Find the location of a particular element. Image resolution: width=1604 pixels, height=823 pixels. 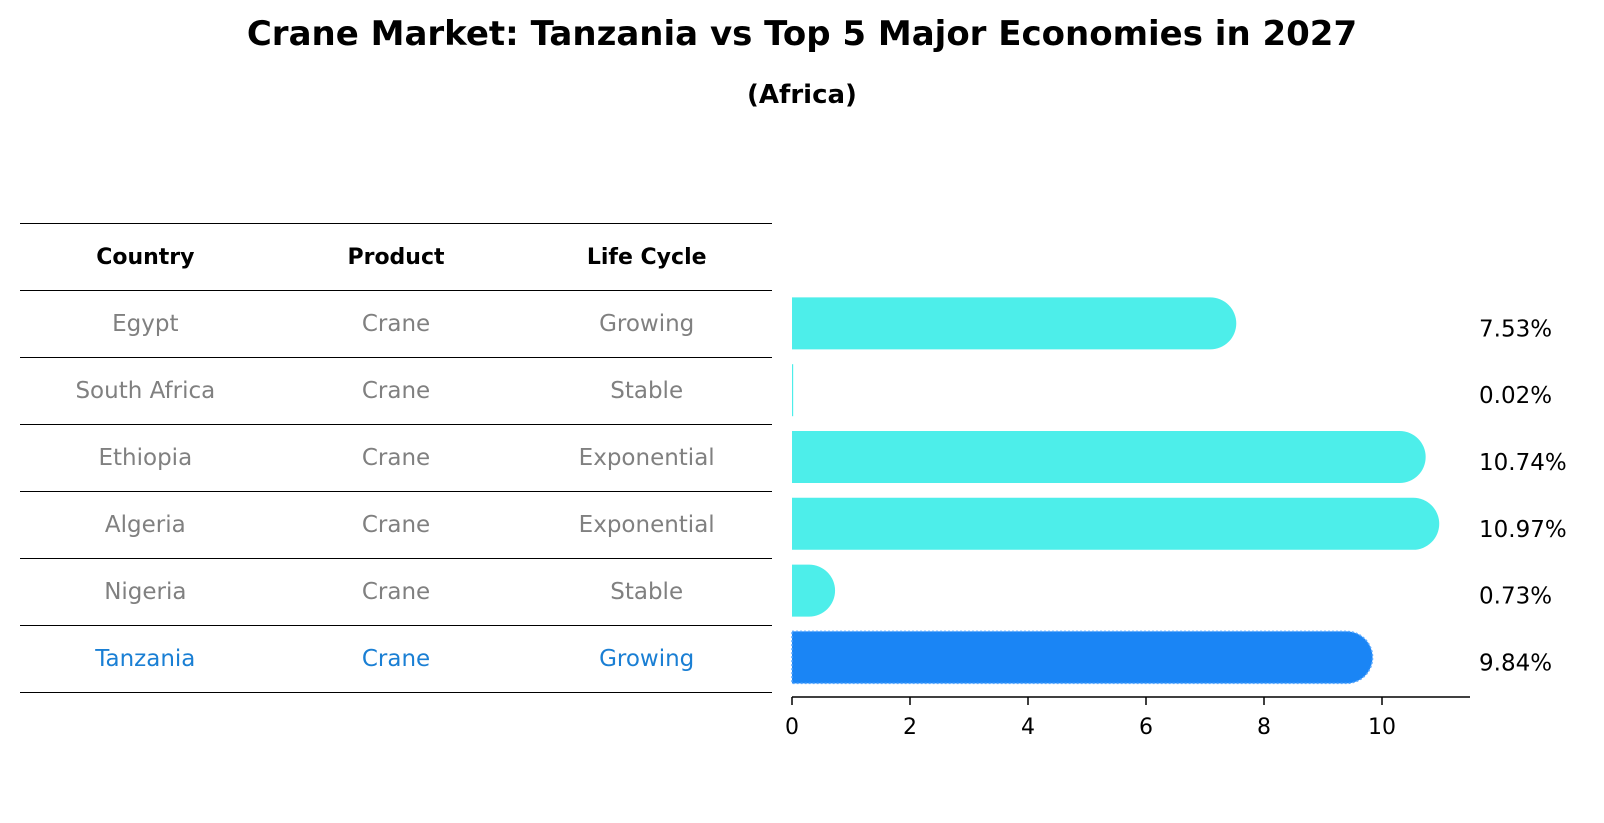

column-header-product: Product is located at coordinates (396, 257).